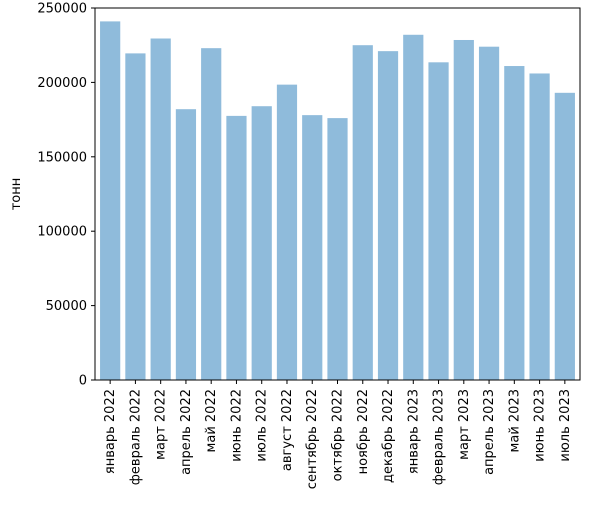 Image resolution: width=598 pixels, height=507 pixels. I want to click on y-tick-label: 50000, so click(66, 306).